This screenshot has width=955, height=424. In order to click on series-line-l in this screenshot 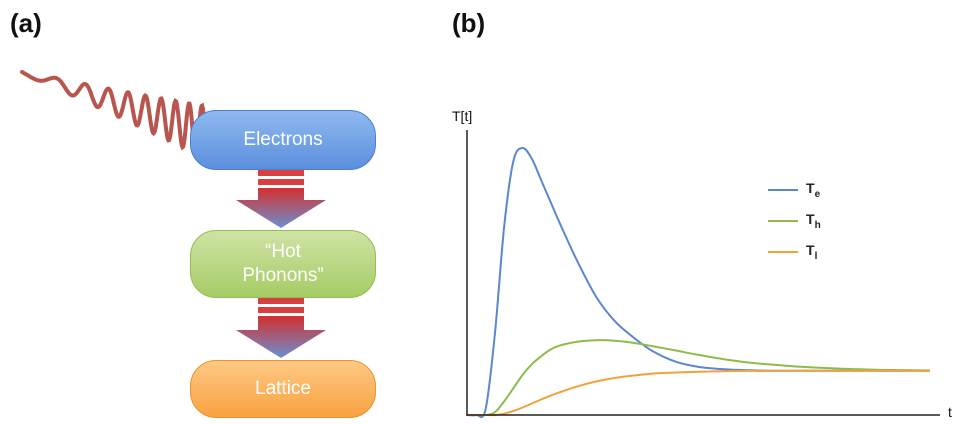, I will do `click(698, 393)`.